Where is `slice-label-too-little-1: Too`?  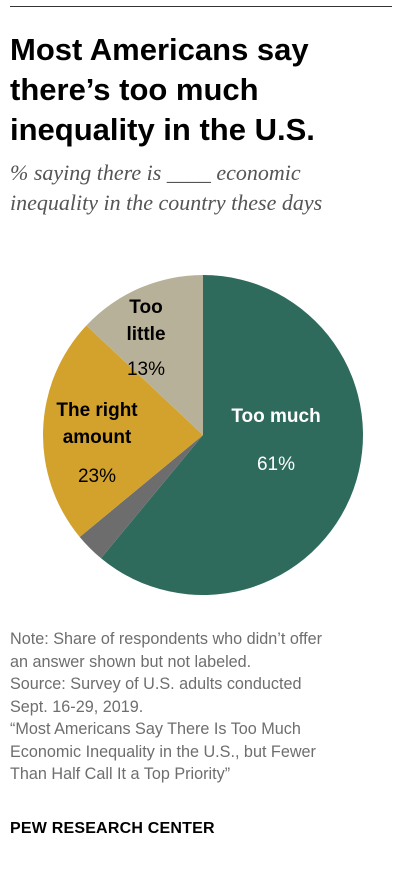 slice-label-too-little-1: Too is located at coordinates (145, 307).